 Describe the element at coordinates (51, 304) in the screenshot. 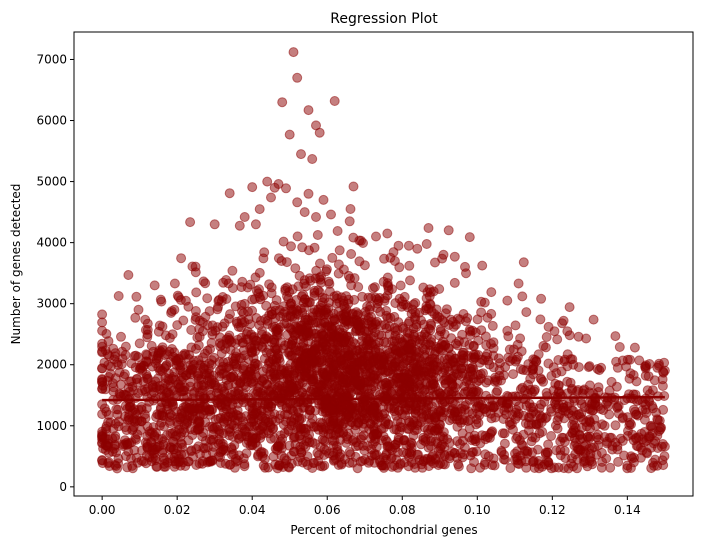

I see `y-tick-label: 3000` at that location.